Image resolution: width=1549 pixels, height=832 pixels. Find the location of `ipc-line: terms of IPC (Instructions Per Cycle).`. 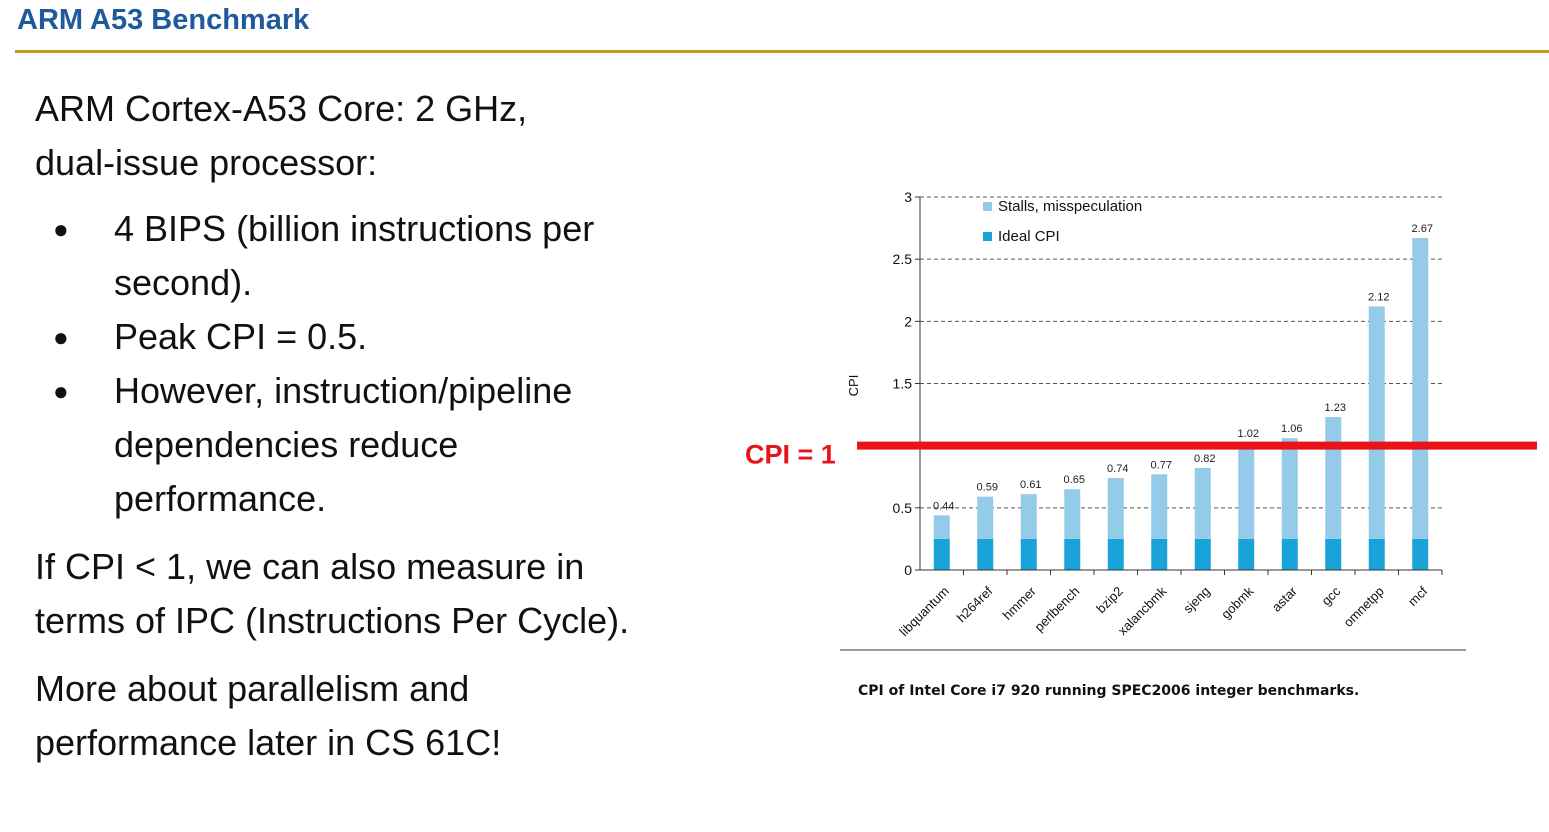

ipc-line: terms of IPC (Instructions Per Cycle). is located at coordinates (332, 620).